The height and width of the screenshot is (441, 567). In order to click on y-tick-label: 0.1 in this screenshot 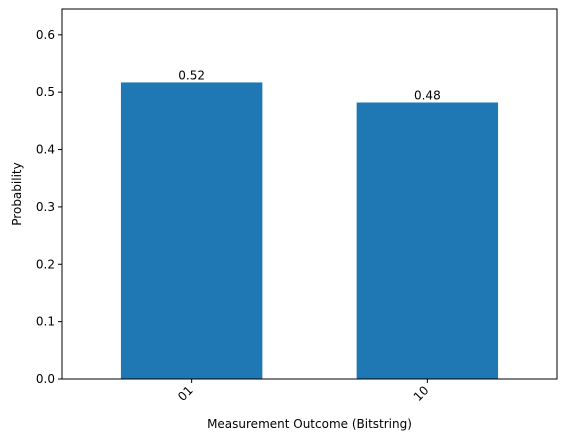, I will do `click(45, 322)`.